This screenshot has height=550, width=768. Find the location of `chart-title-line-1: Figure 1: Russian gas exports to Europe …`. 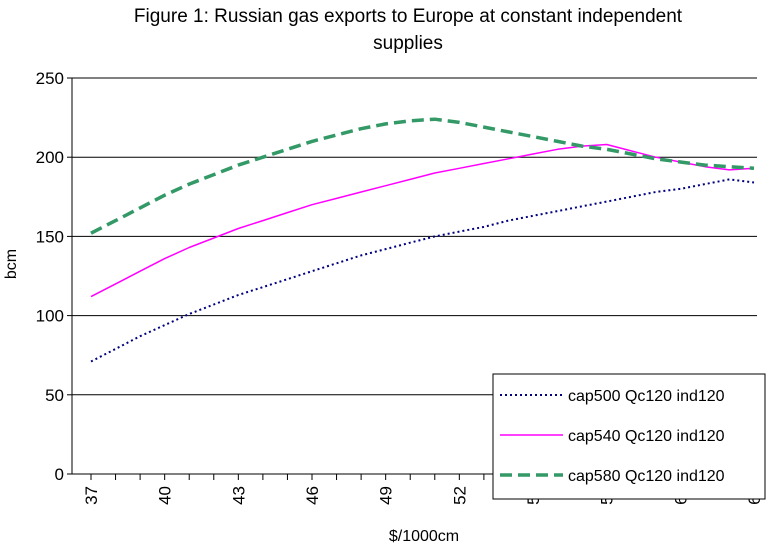

chart-title-line-1: Figure 1: Russian gas exports to Europe … is located at coordinates (408, 16).